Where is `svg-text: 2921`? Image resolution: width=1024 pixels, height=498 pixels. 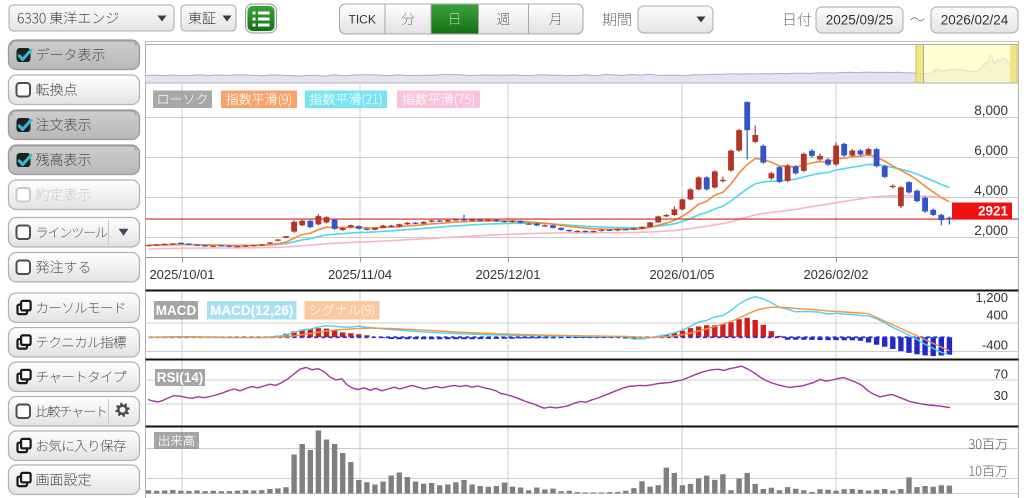
svg-text: 2921 is located at coordinates (993, 211).